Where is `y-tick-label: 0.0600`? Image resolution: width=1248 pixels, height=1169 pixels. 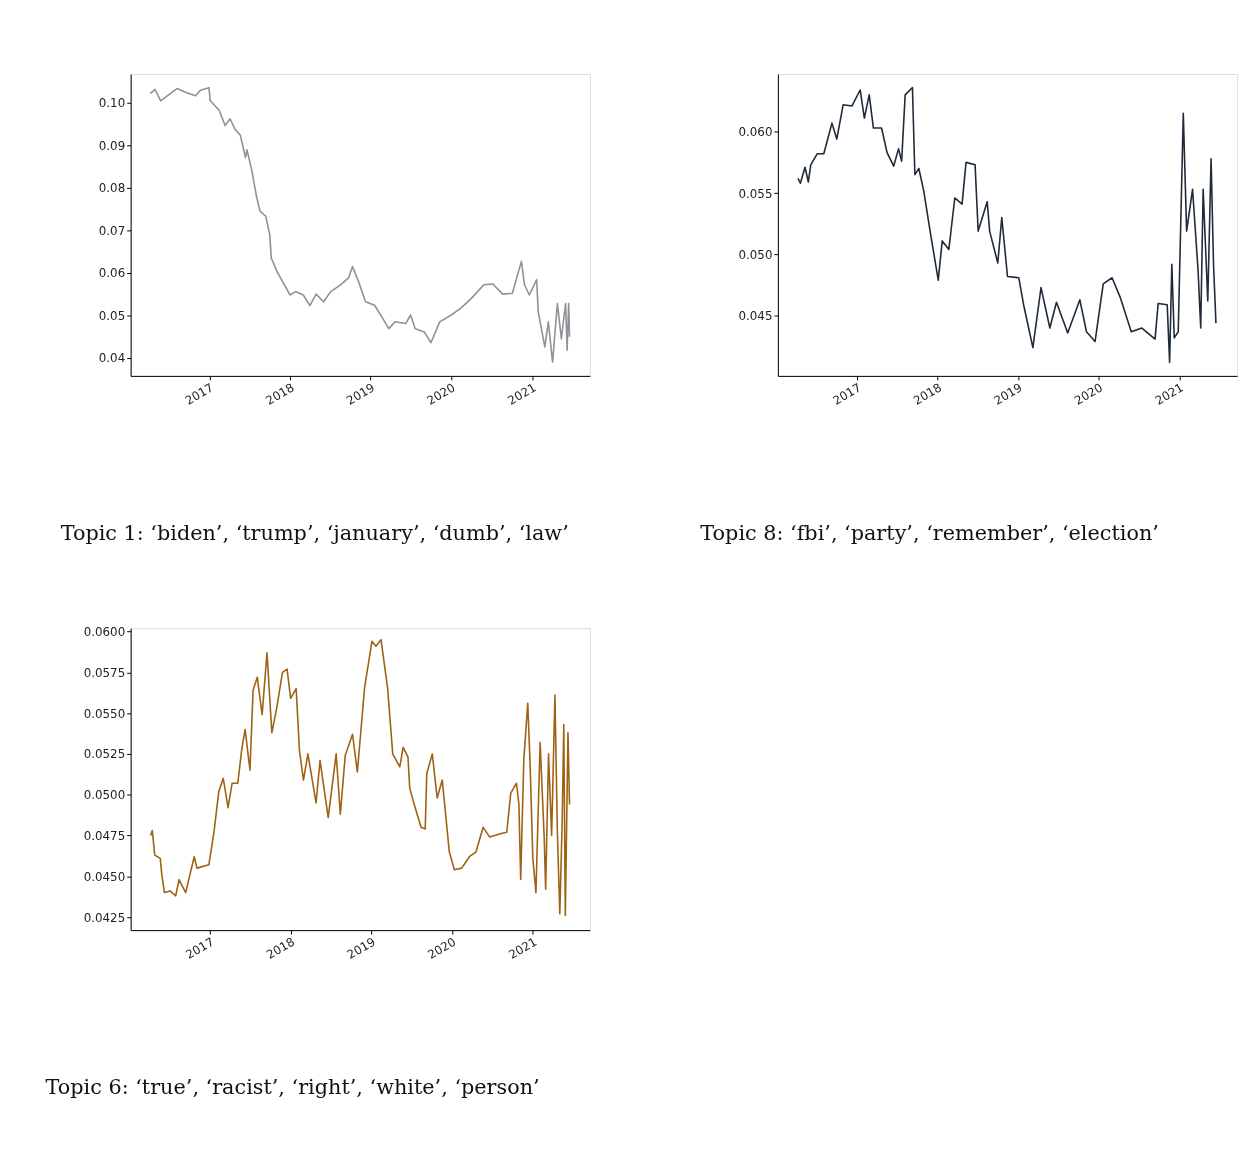 y-tick-label: 0.0600 is located at coordinates (104, 631).